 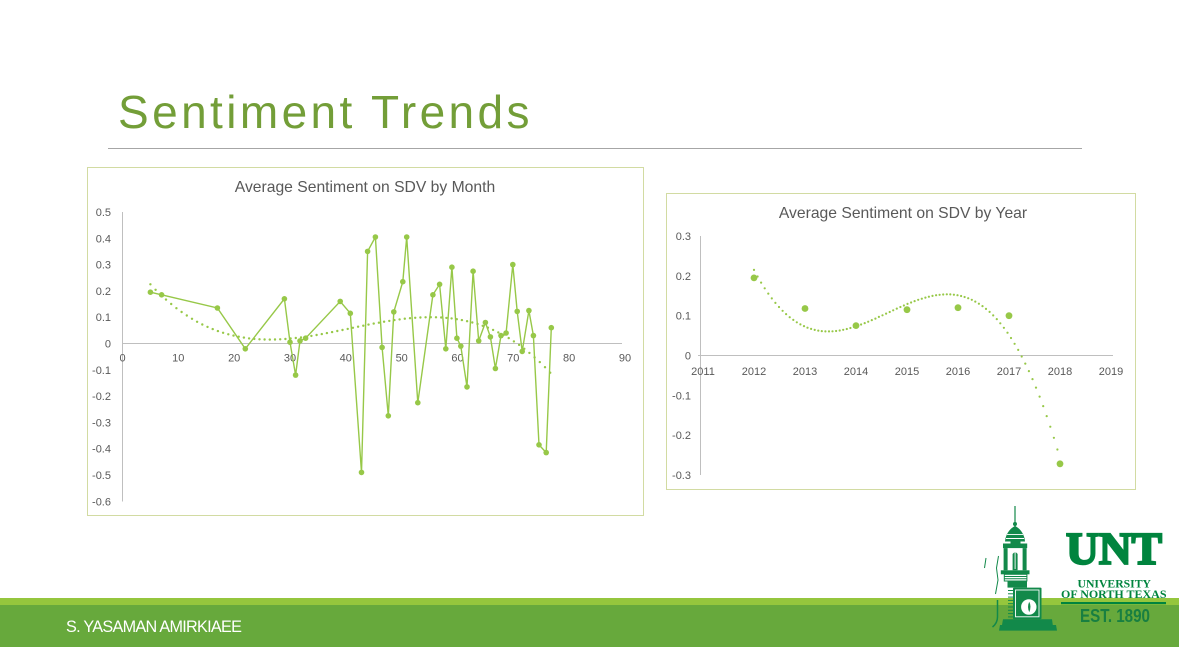 What do you see at coordinates (234, 359) in the screenshot?
I see `svg-text: 20` at bounding box center [234, 359].